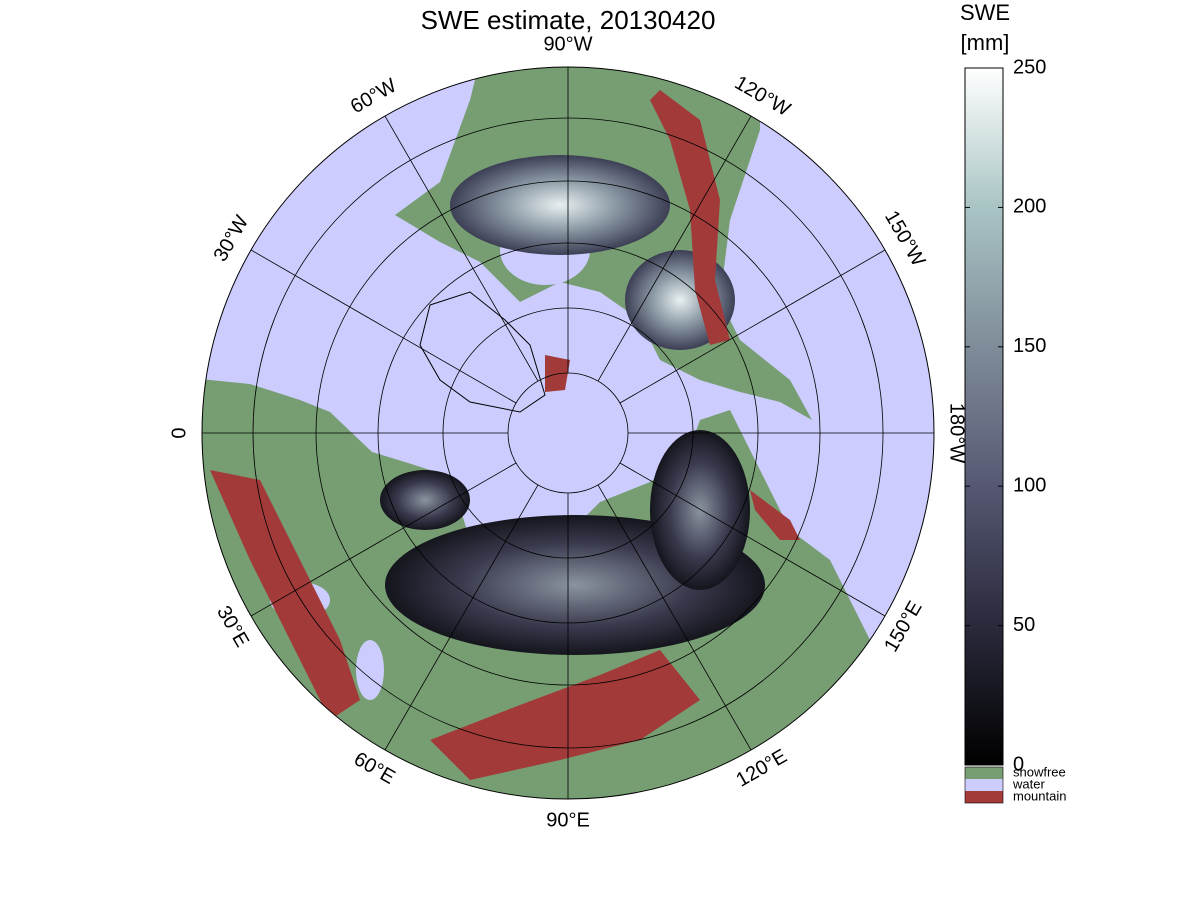 The height and width of the screenshot is (905, 1200). Describe the element at coordinates (985, 42) in the screenshot. I see `colorbar-title: [mm]` at that location.